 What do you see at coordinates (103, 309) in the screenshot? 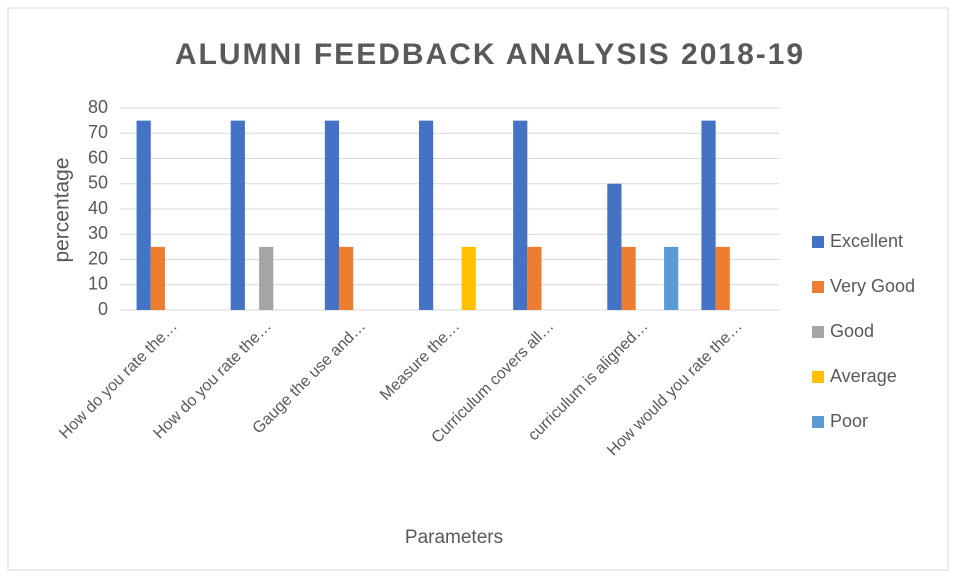
I see `y-tick-label: 0` at bounding box center [103, 309].